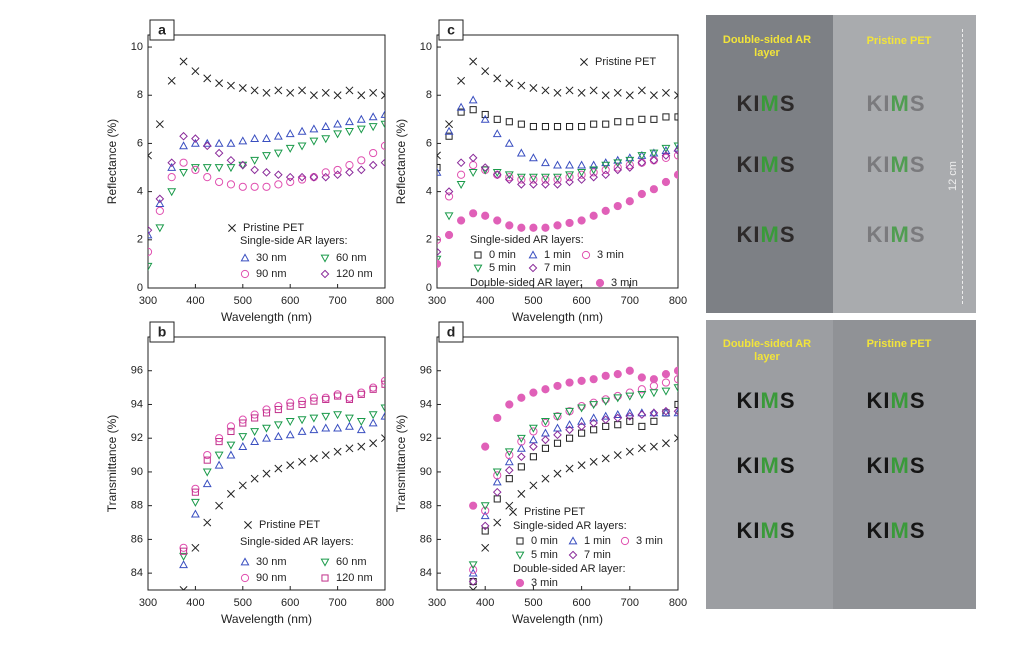 The width and height of the screenshot is (1036, 653). Describe the element at coordinates (429, 288) in the screenshot. I see `y-tick-label: 0` at that location.